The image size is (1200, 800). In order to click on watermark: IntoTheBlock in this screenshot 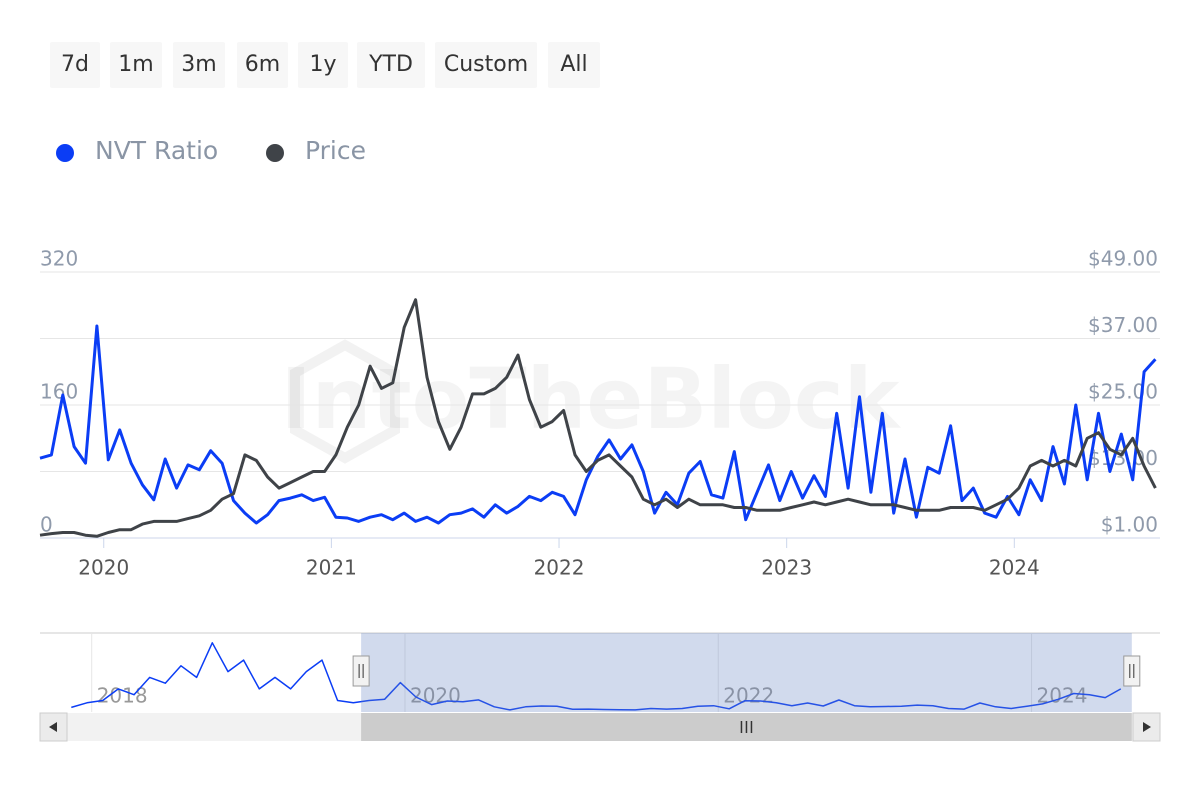, I will do `click(590, 399)`.